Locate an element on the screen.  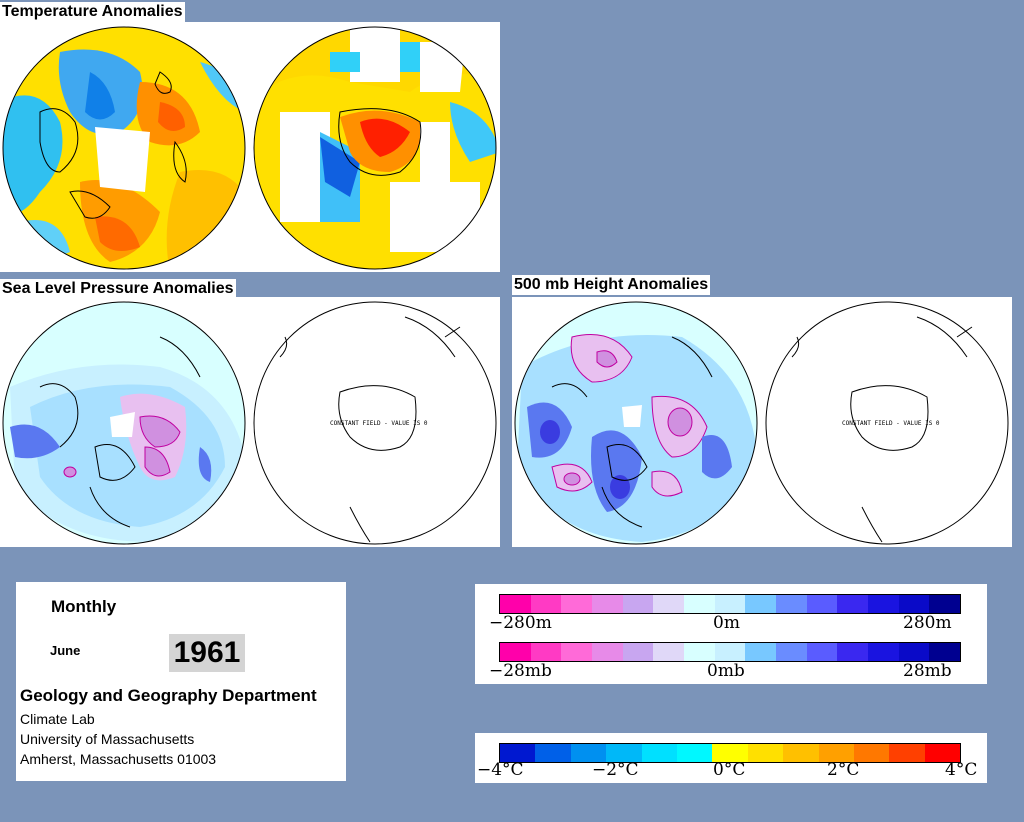
temperature-legend-label: −4°C is located at coordinates (500, 770).